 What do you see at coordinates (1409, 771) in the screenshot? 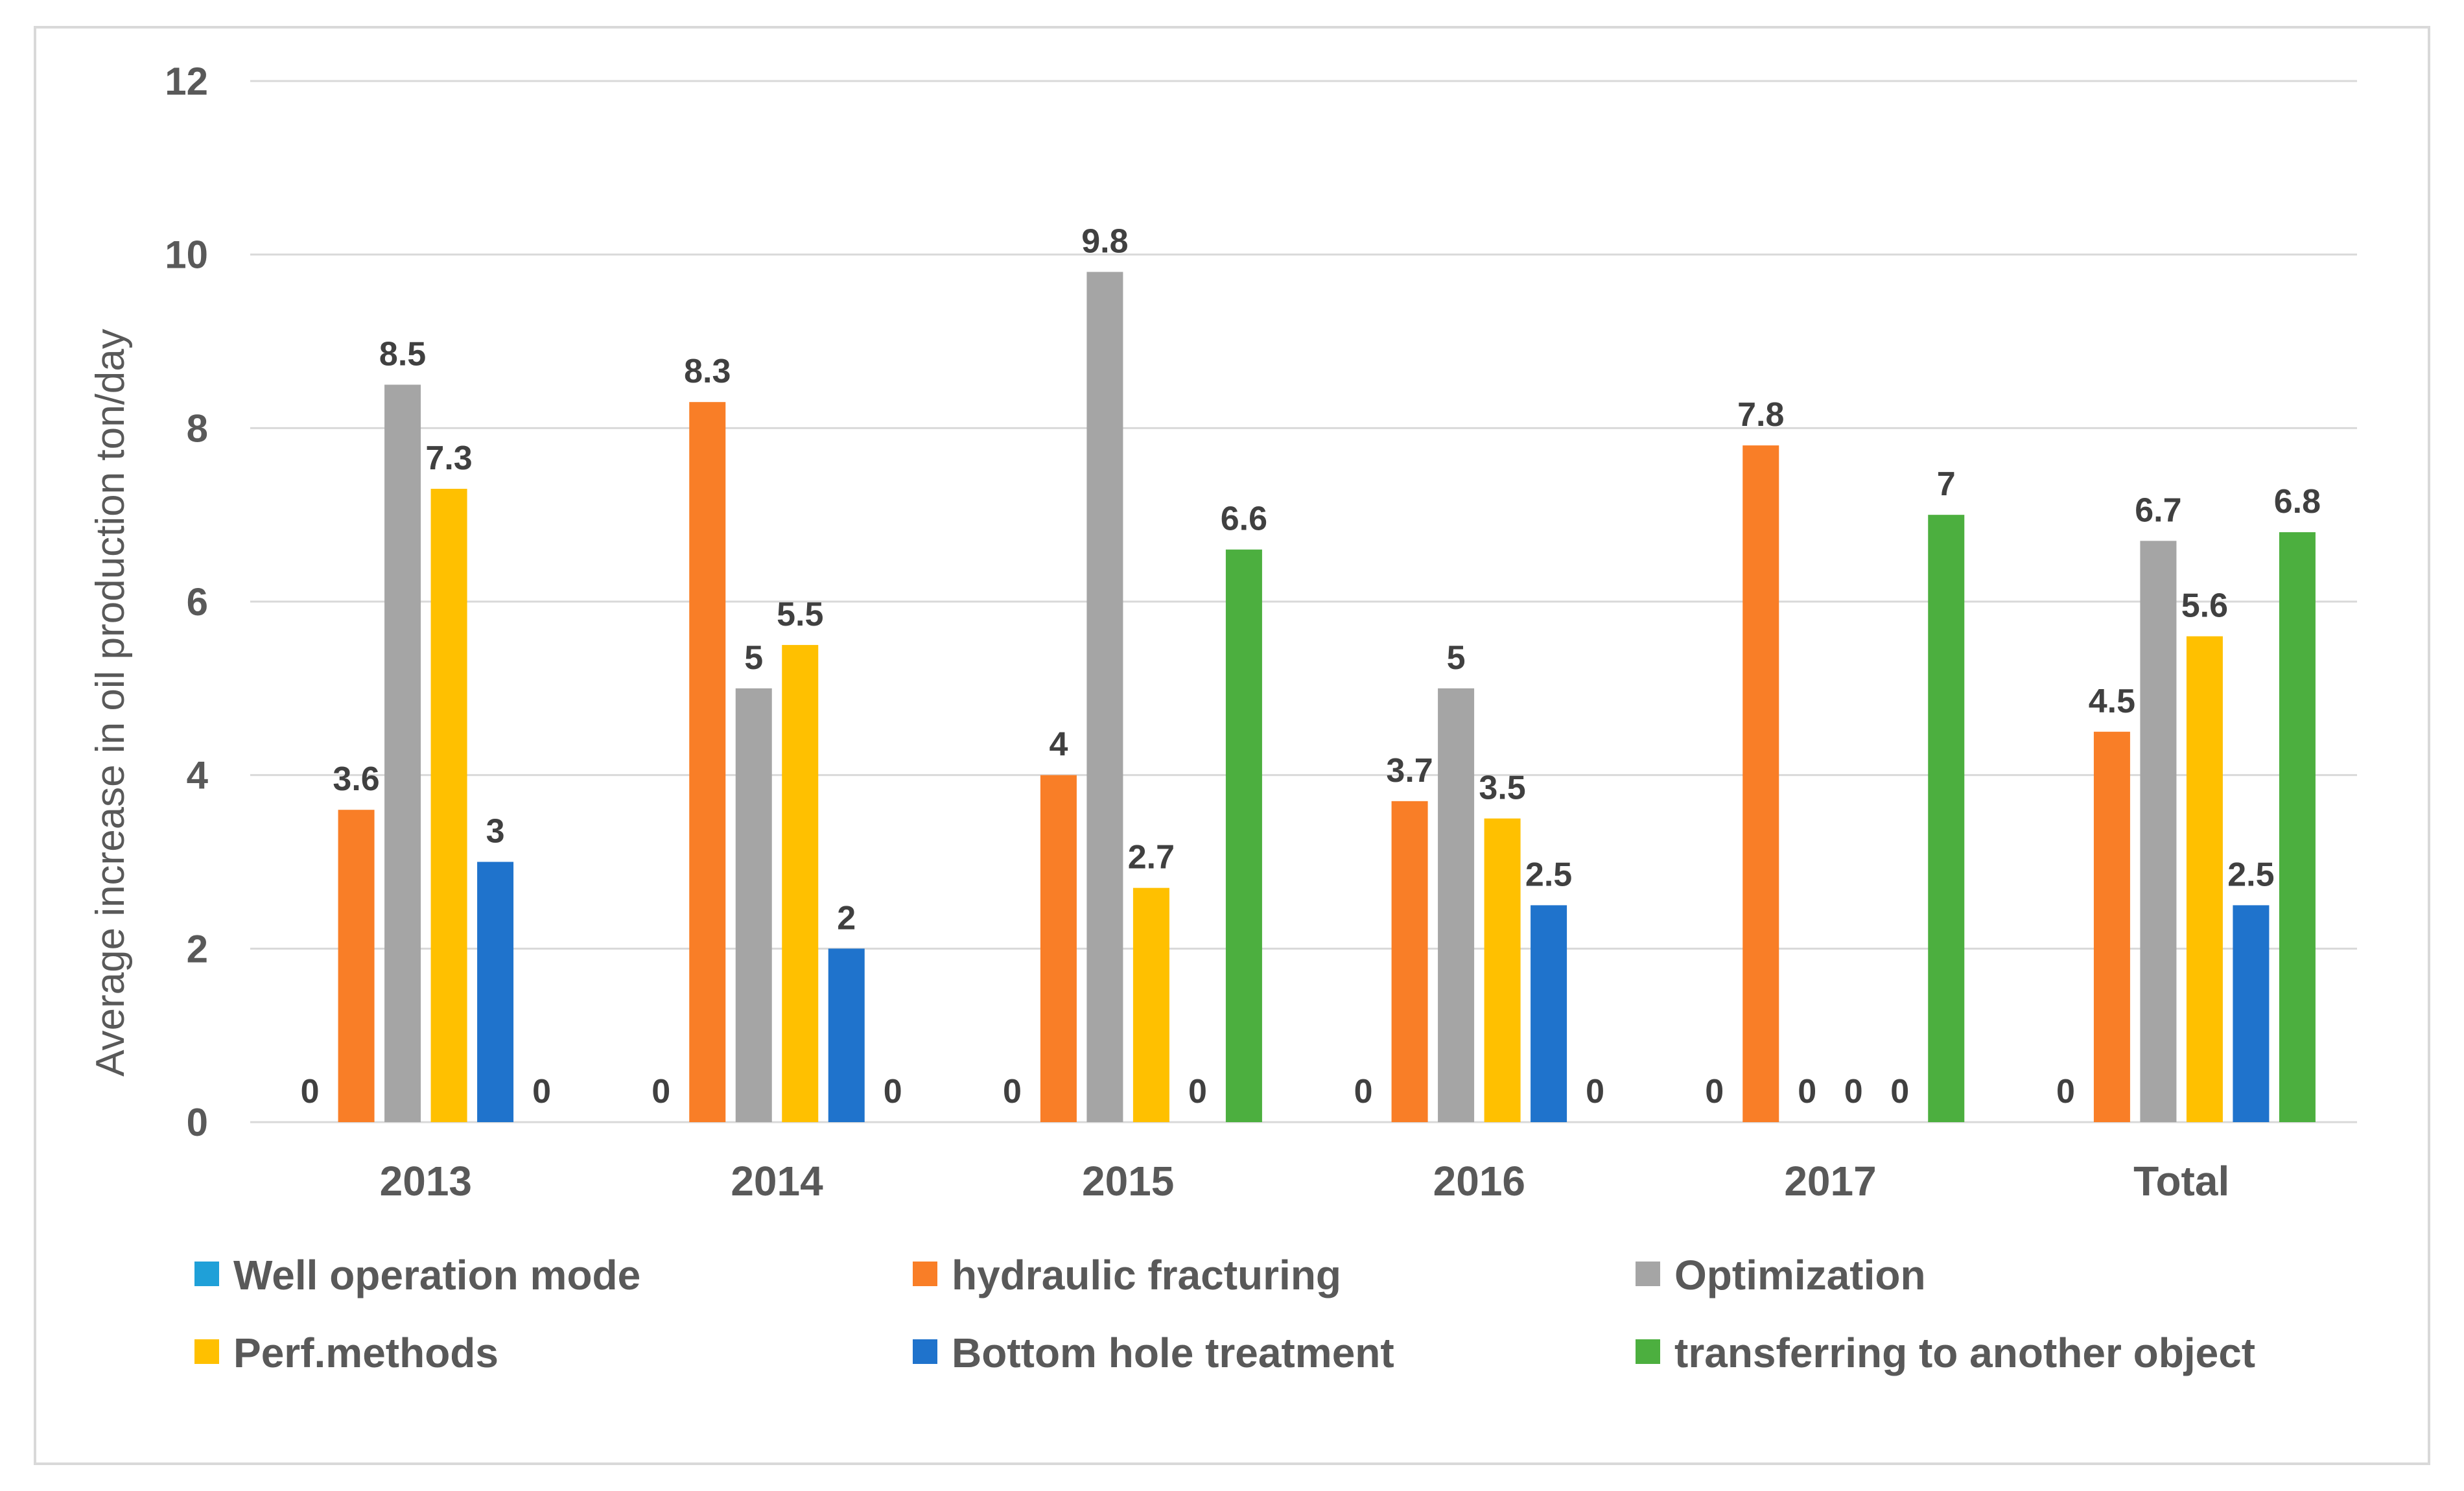
I see `data-label: 3.7` at bounding box center [1409, 771].